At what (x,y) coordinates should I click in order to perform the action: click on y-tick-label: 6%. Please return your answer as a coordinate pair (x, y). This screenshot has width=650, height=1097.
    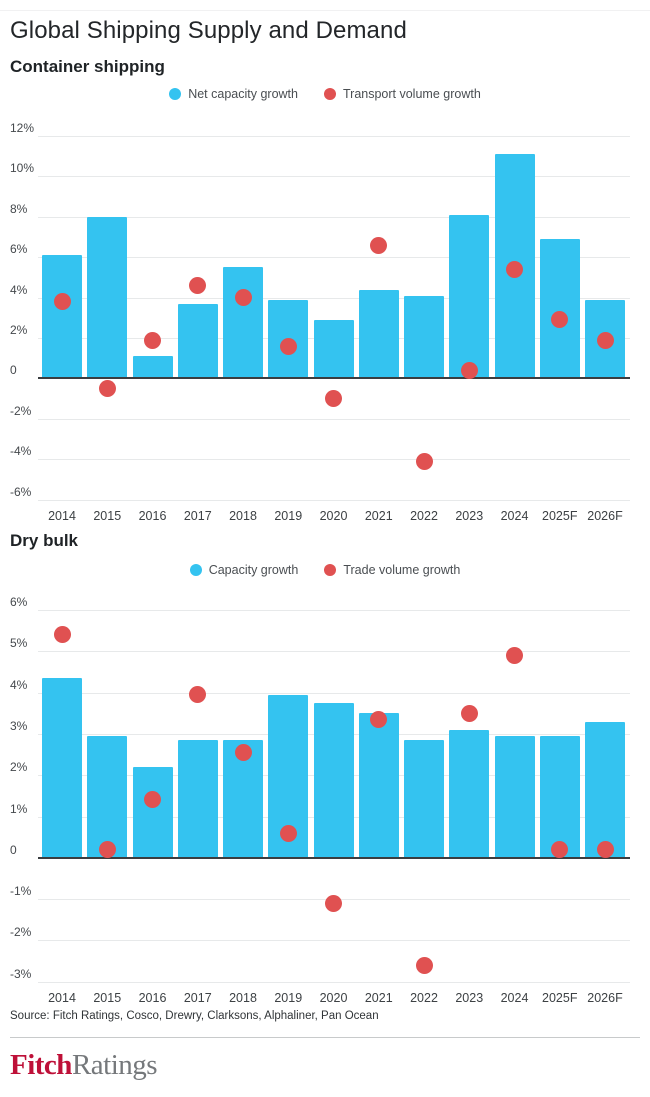
    Looking at the image, I should click on (19, 249).